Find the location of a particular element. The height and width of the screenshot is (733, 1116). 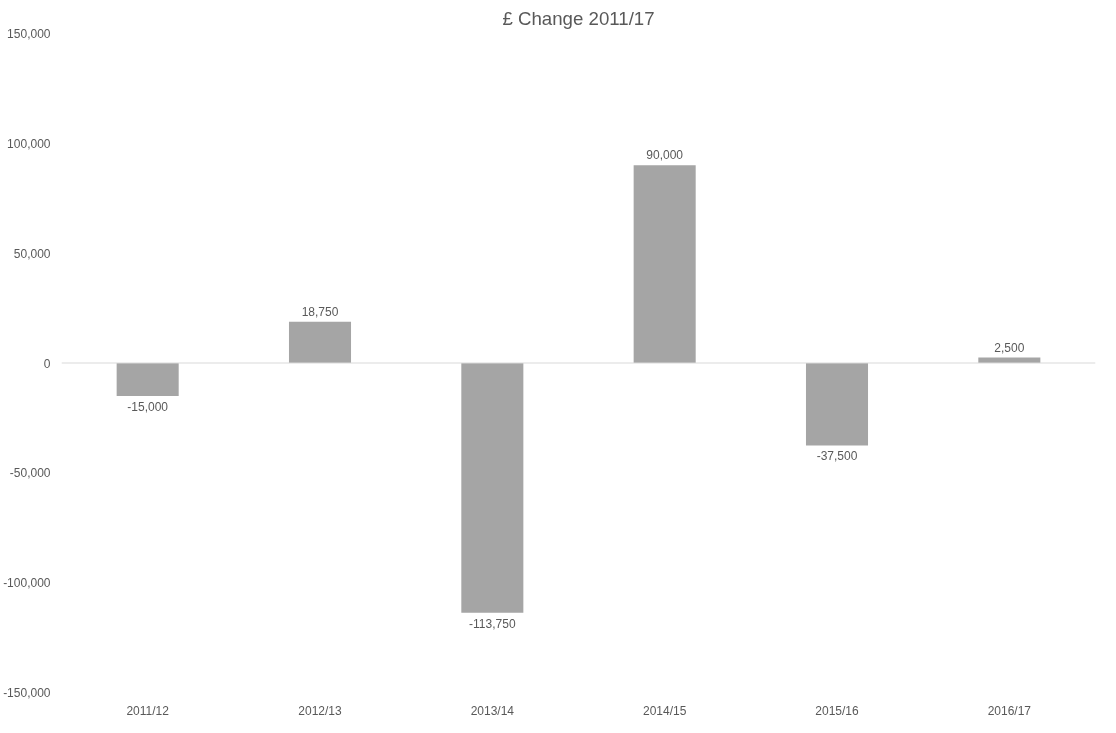

x-tick-label: 2014/15 is located at coordinates (664, 710).